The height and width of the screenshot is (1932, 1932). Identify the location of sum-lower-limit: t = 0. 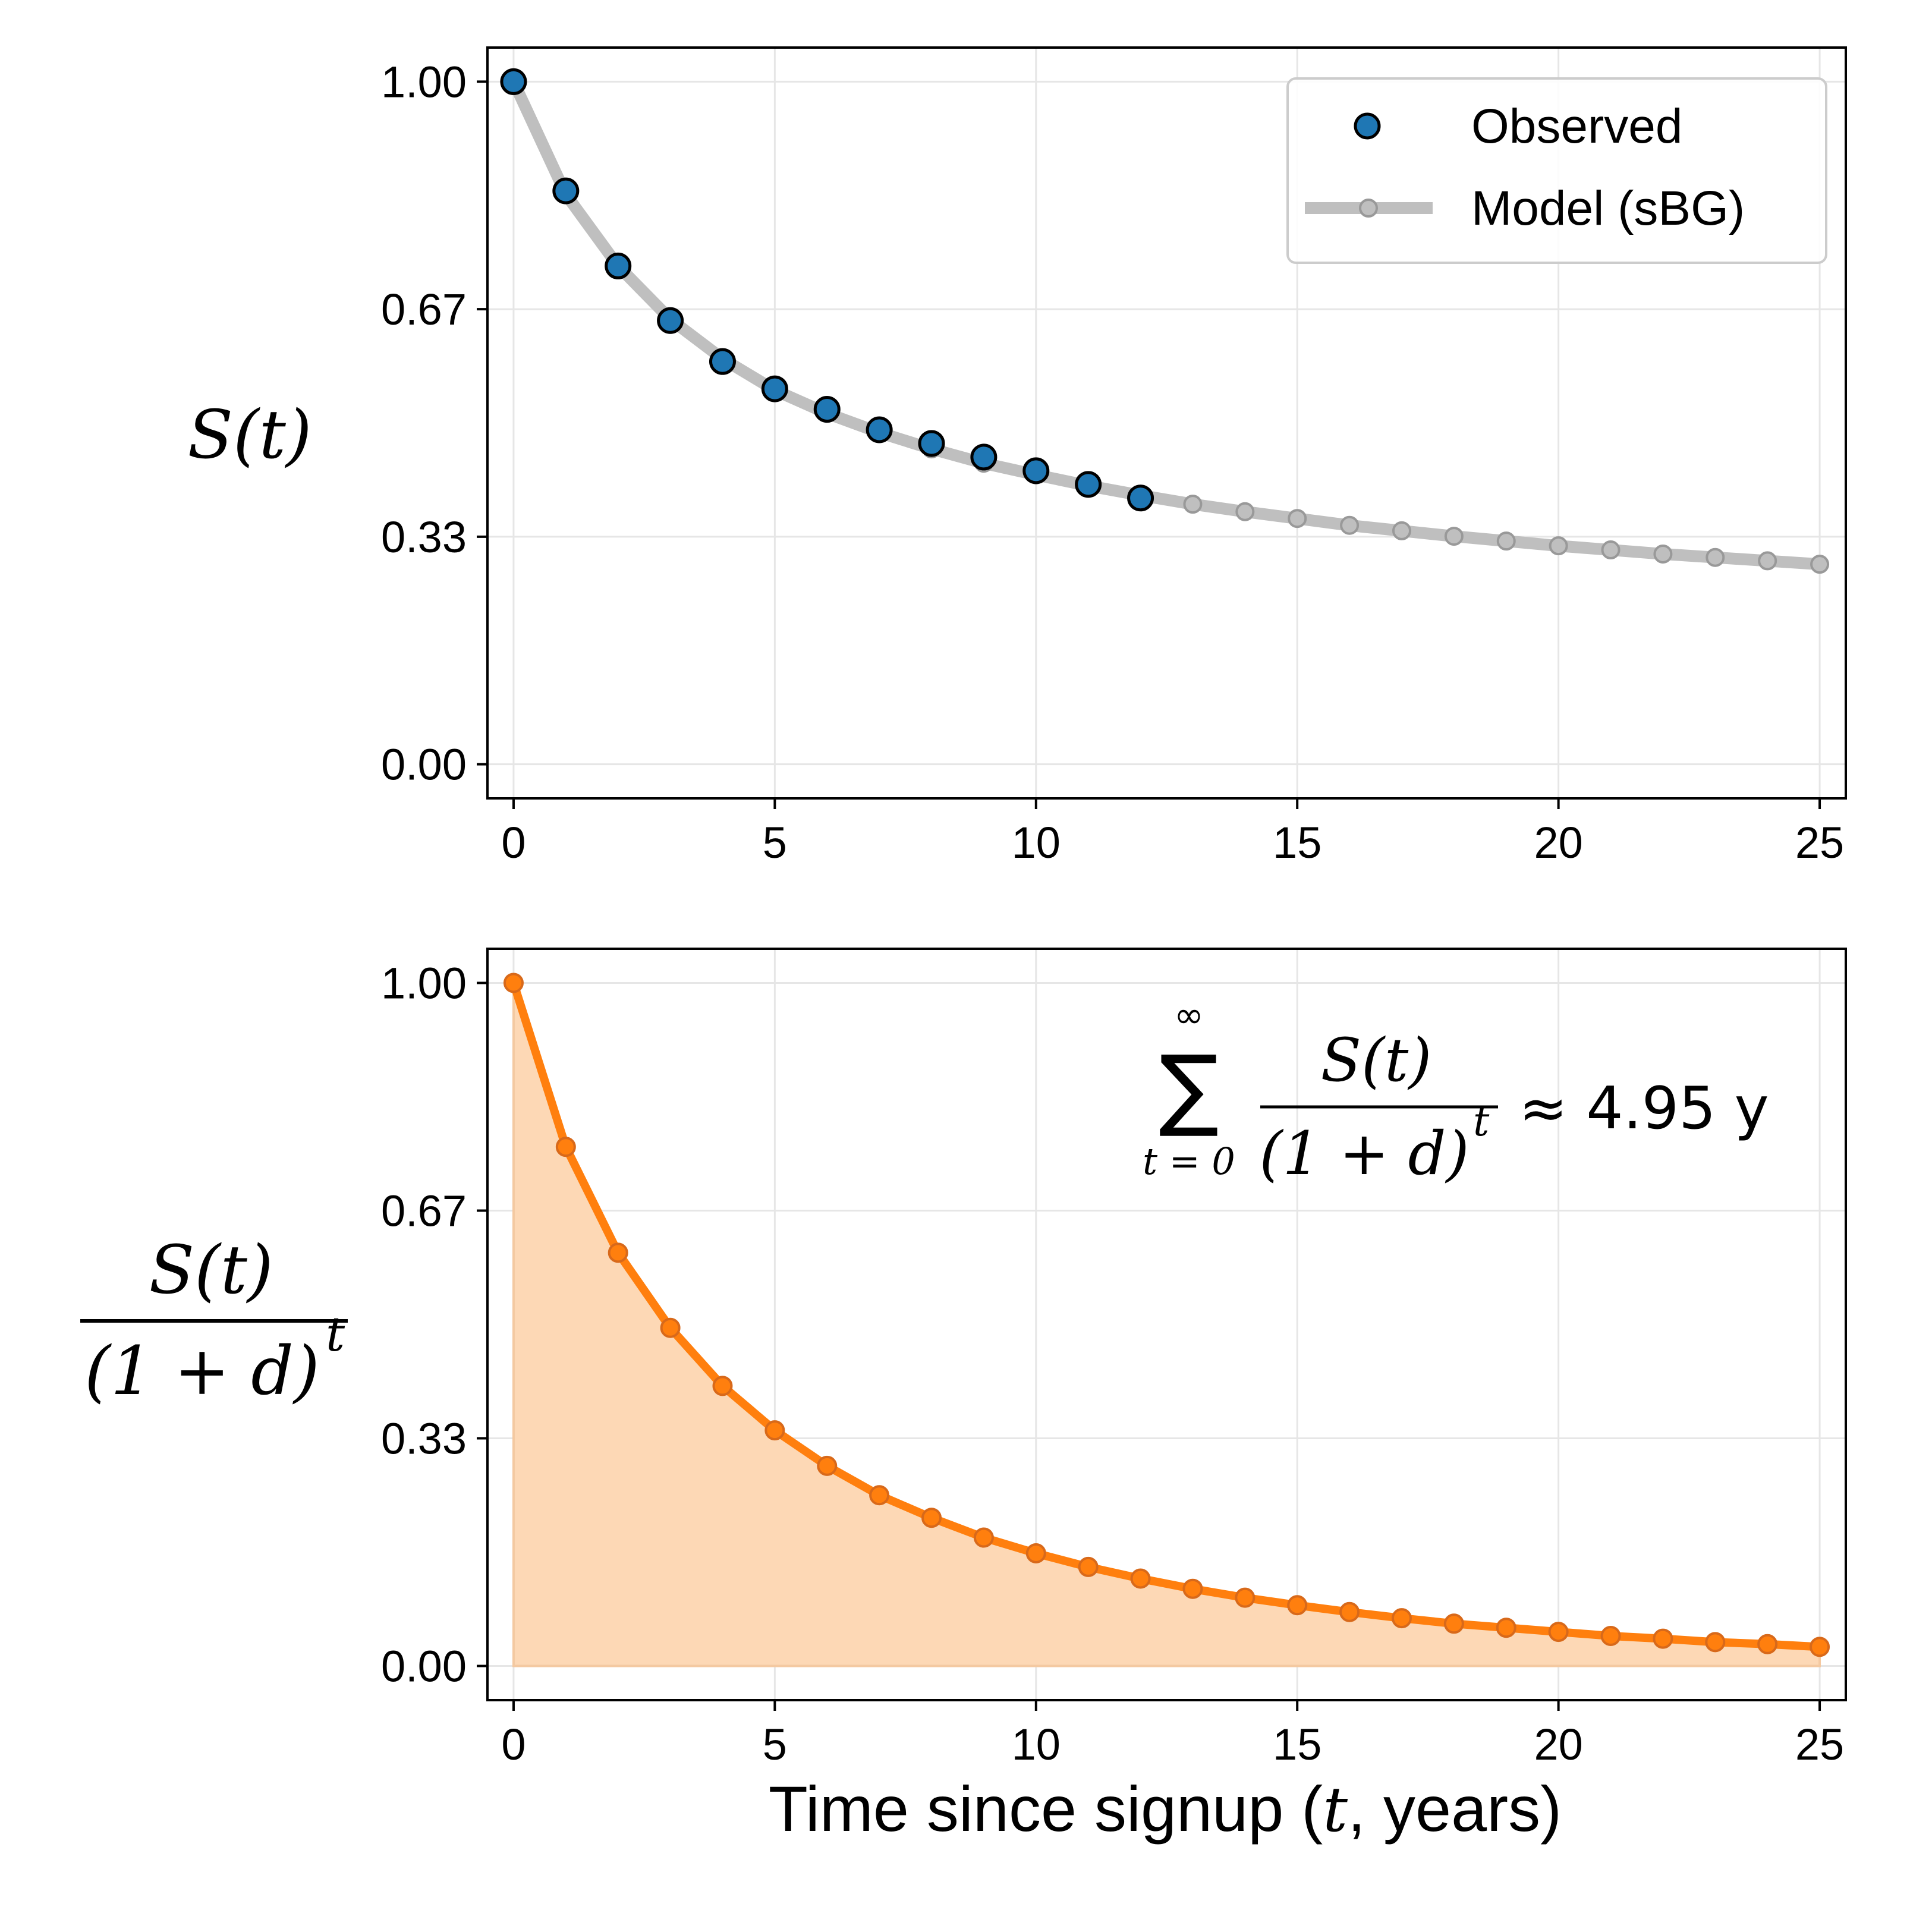
(1189, 1161).